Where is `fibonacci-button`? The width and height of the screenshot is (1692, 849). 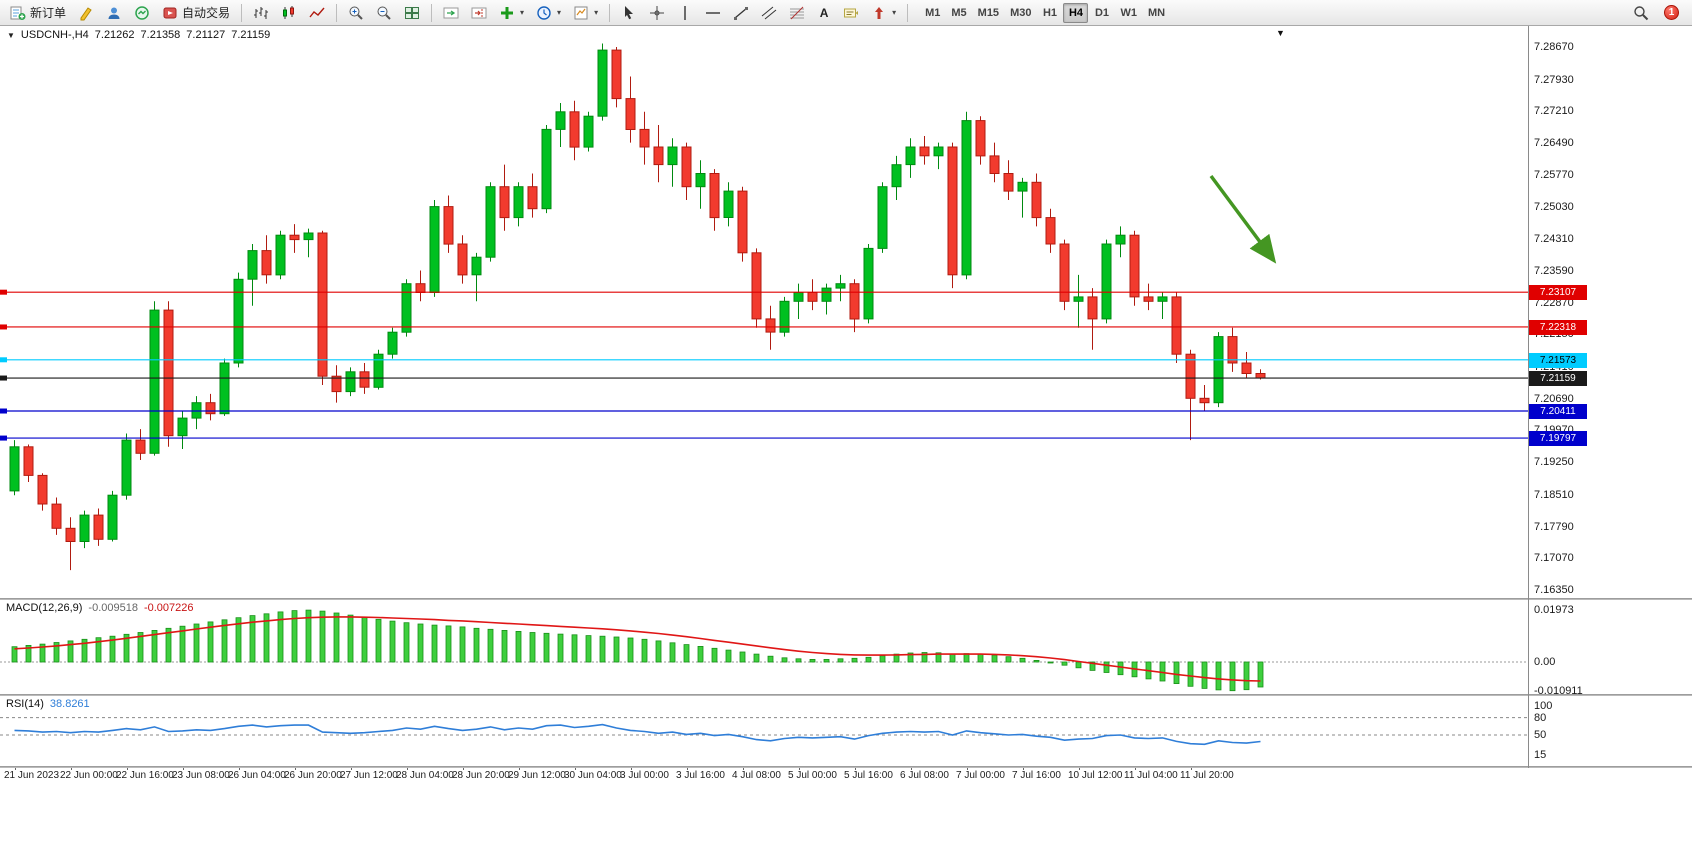 fibonacci-button is located at coordinates (797, 13).